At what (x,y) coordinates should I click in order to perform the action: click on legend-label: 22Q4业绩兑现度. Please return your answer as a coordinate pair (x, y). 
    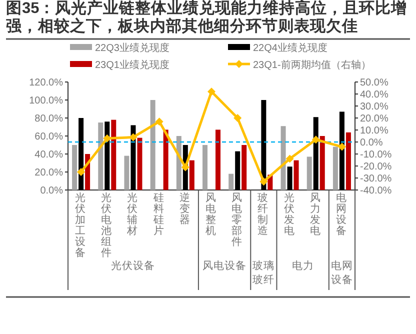
    Looking at the image, I should click on (290, 48).